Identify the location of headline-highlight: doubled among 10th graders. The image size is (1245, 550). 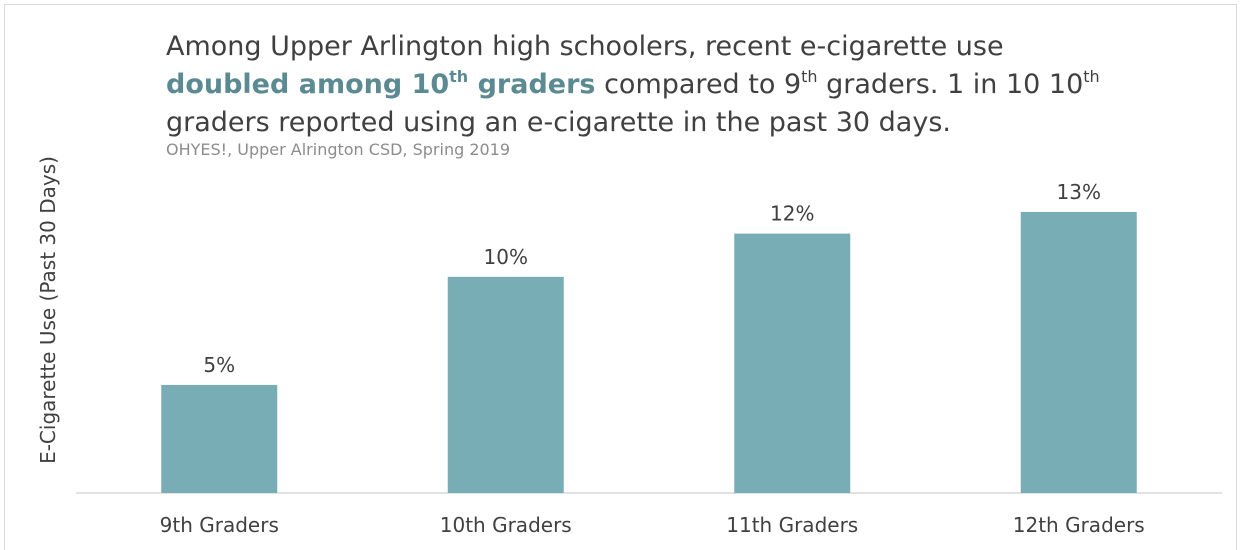
(381, 84).